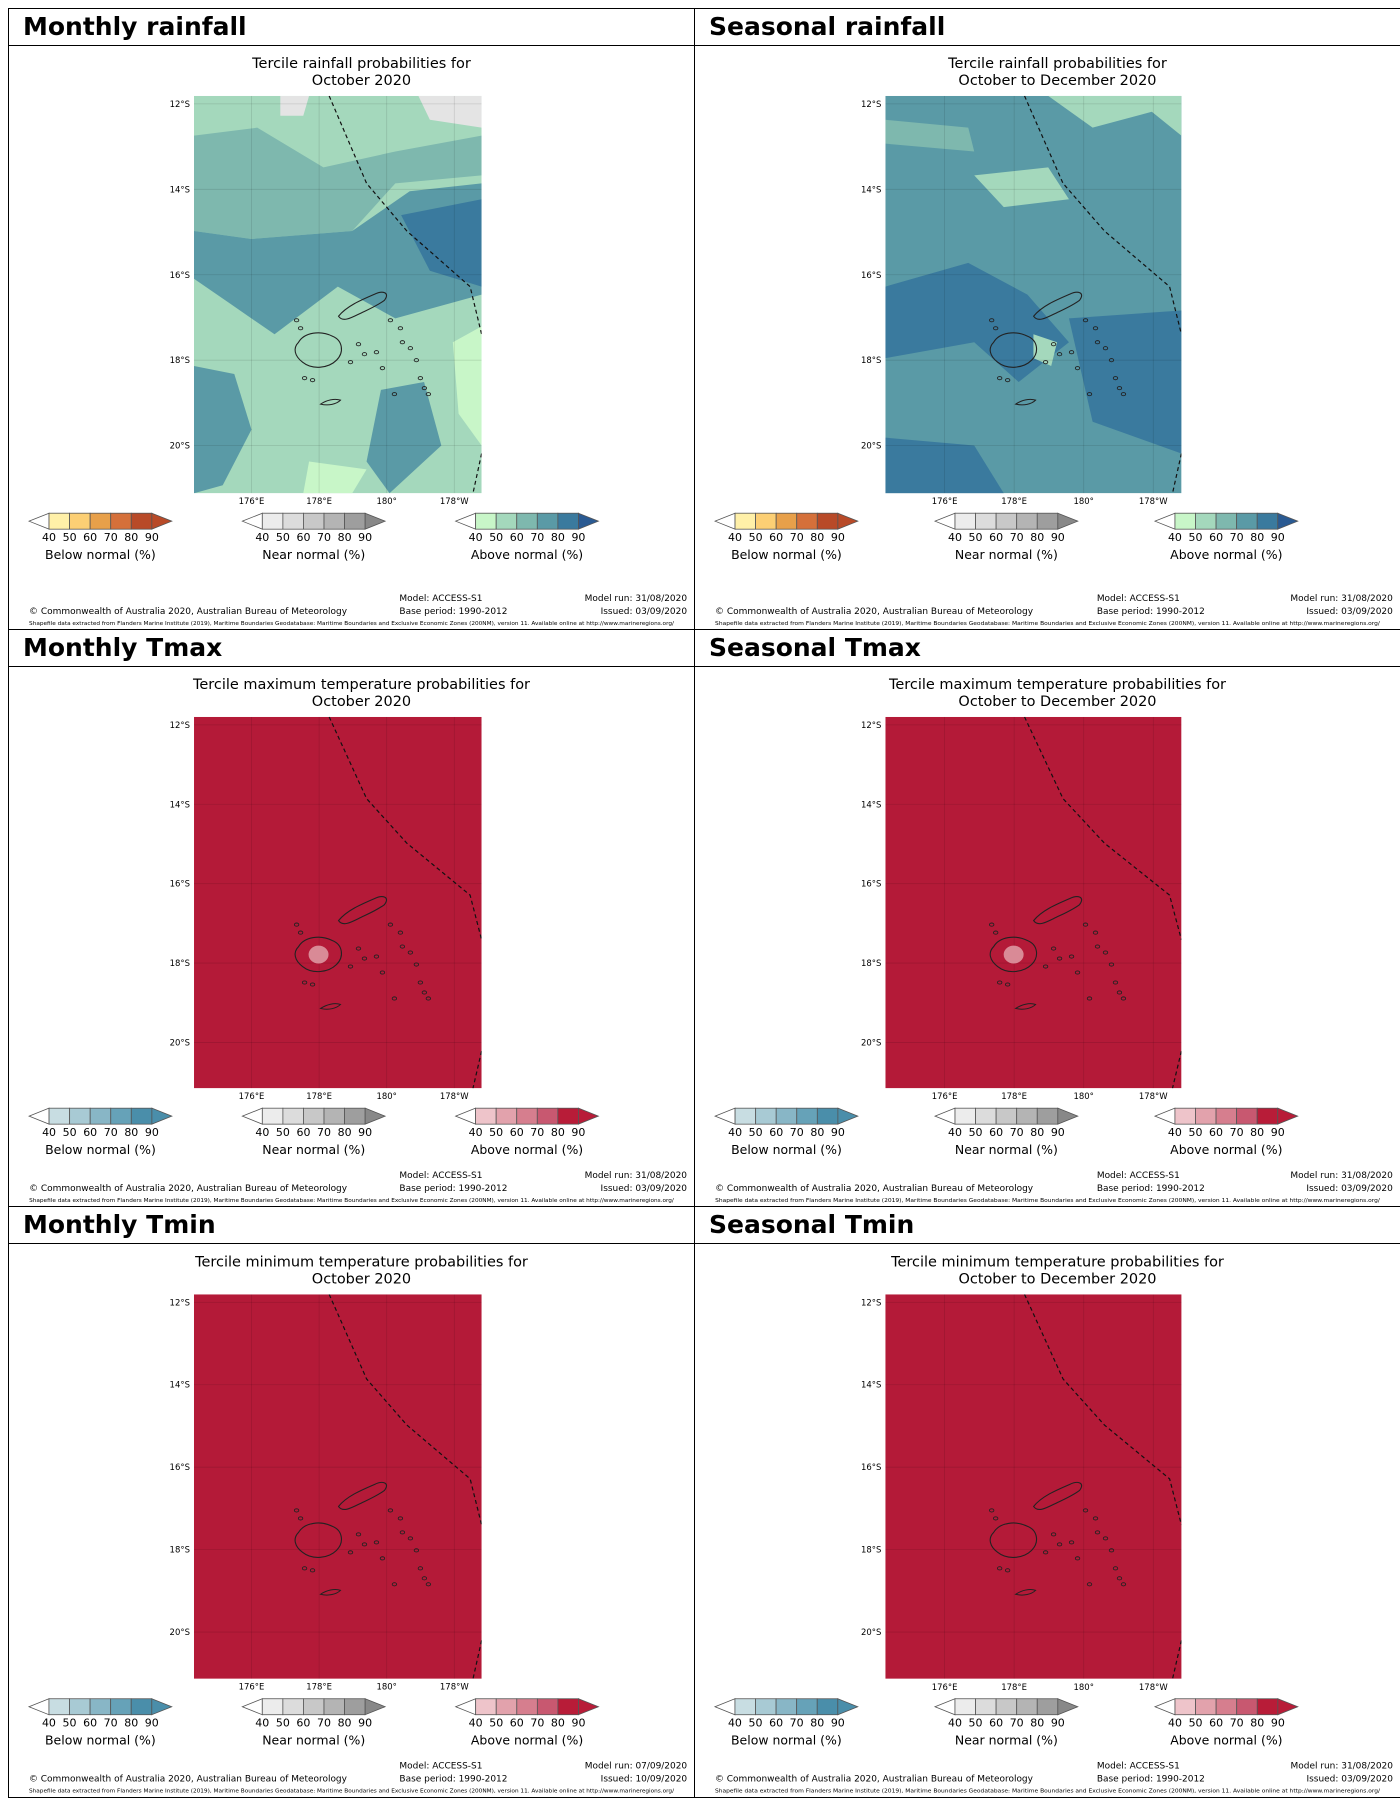 The width and height of the screenshot is (1400, 1798). What do you see at coordinates (351, 27) in the screenshot?
I see `header-monthly-rainfall: Monthly rainfall` at bounding box center [351, 27].